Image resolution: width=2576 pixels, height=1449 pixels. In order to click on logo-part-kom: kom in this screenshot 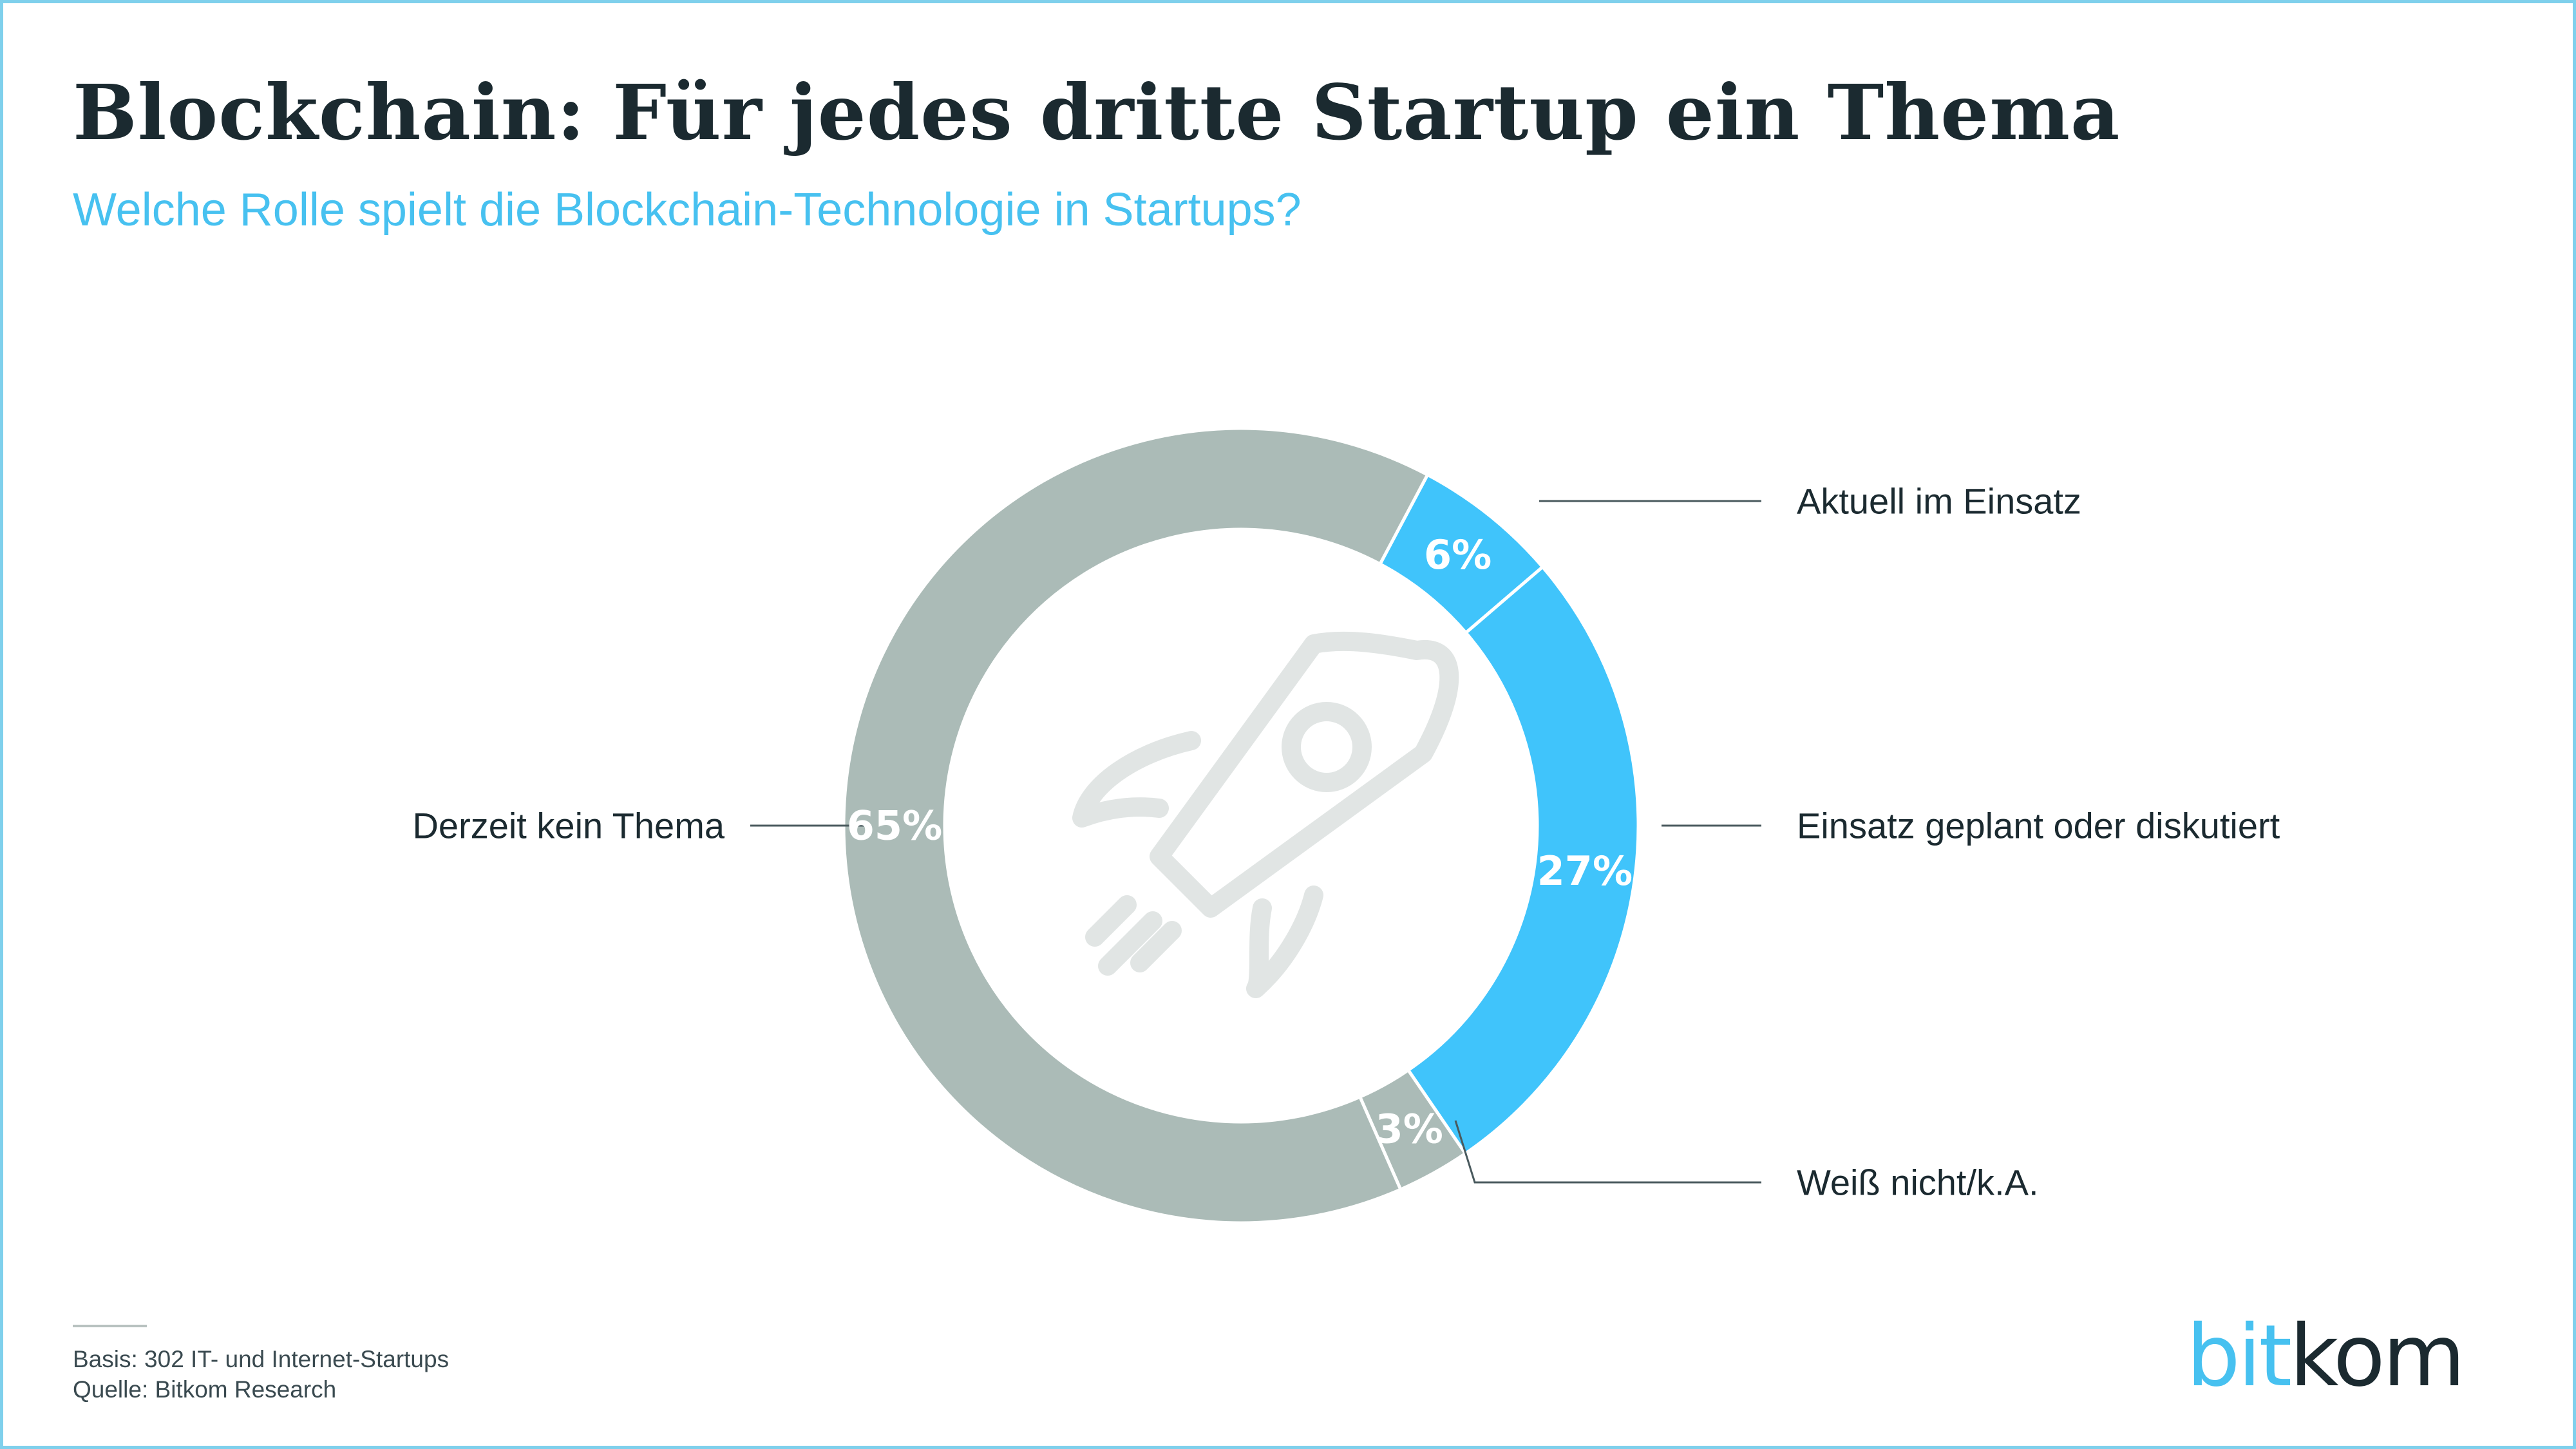, I will do `click(2377, 1356)`.